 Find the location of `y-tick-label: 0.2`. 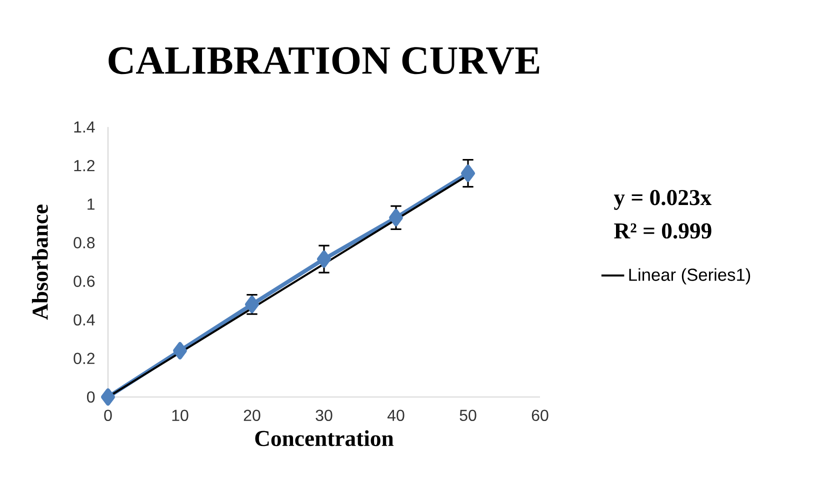

y-tick-label: 0.2 is located at coordinates (84, 358).